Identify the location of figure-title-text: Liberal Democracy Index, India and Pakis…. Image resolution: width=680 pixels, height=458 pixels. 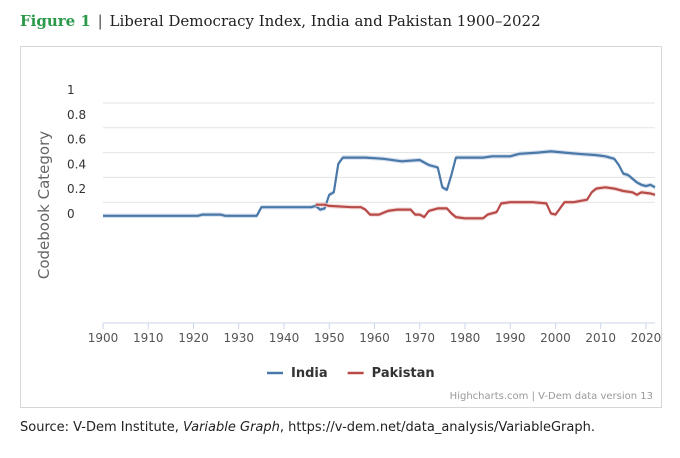
(325, 21).